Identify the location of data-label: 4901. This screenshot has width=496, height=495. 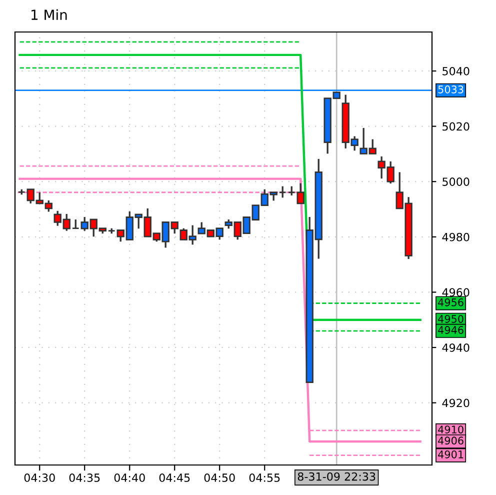
(451, 454).